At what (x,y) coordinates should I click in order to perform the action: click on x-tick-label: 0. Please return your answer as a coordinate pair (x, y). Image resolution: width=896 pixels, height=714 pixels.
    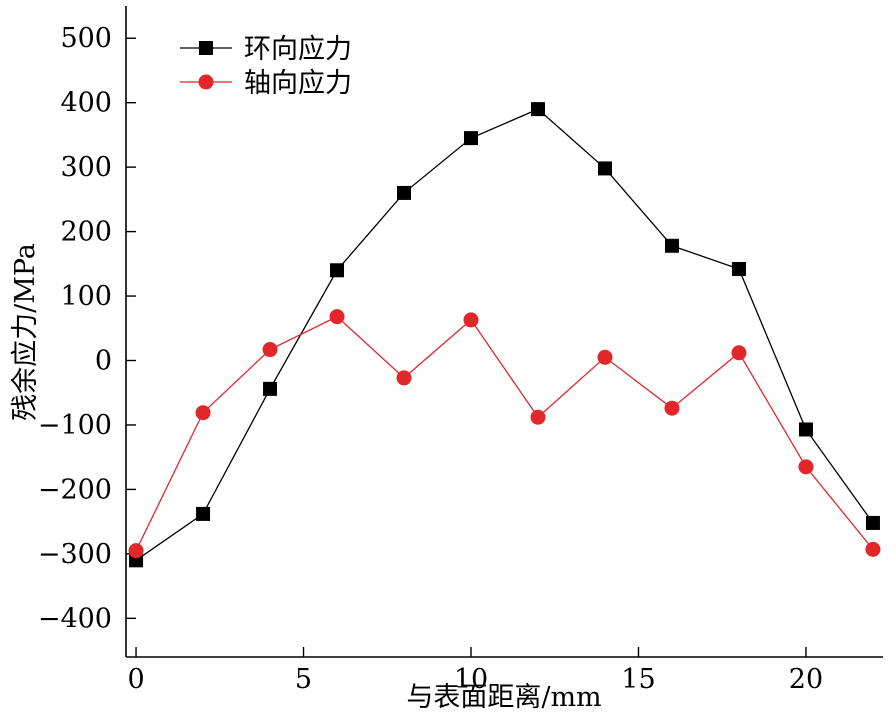
    Looking at the image, I should click on (135, 679).